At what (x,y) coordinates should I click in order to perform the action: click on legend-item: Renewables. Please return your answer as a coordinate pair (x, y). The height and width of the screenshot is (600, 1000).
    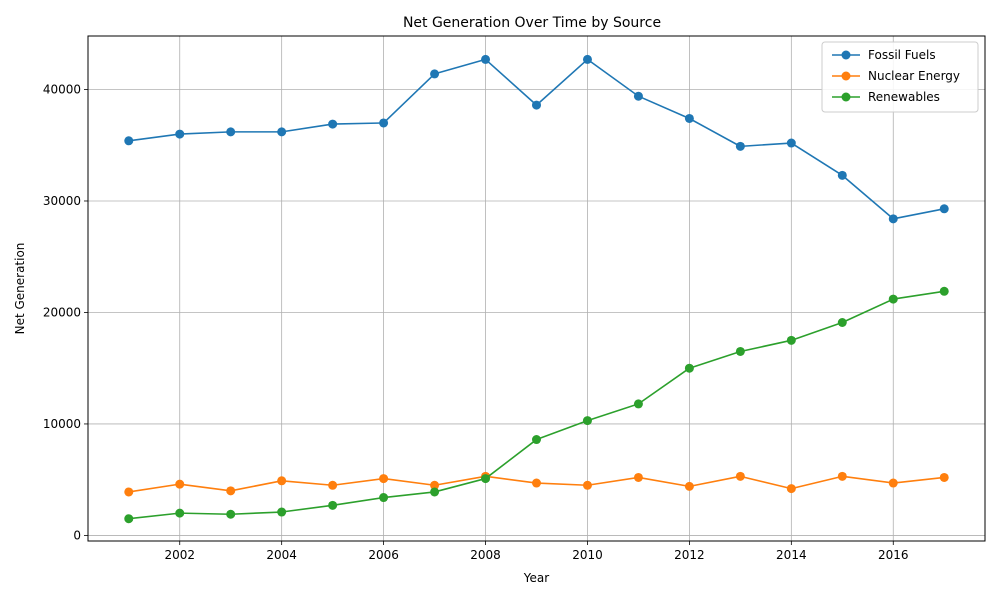
    Looking at the image, I should click on (886, 97).